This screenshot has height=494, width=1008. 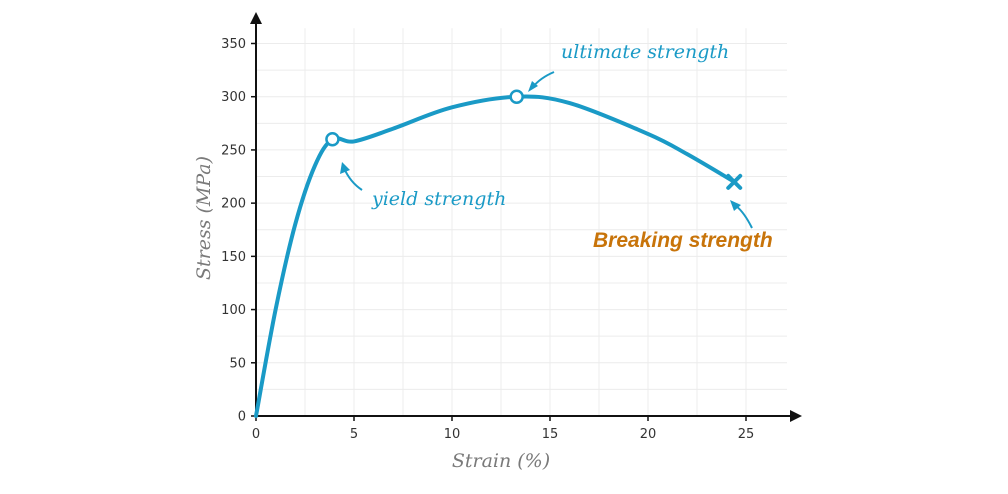 What do you see at coordinates (256, 434) in the screenshot?
I see `x-tick-label: 0` at bounding box center [256, 434].